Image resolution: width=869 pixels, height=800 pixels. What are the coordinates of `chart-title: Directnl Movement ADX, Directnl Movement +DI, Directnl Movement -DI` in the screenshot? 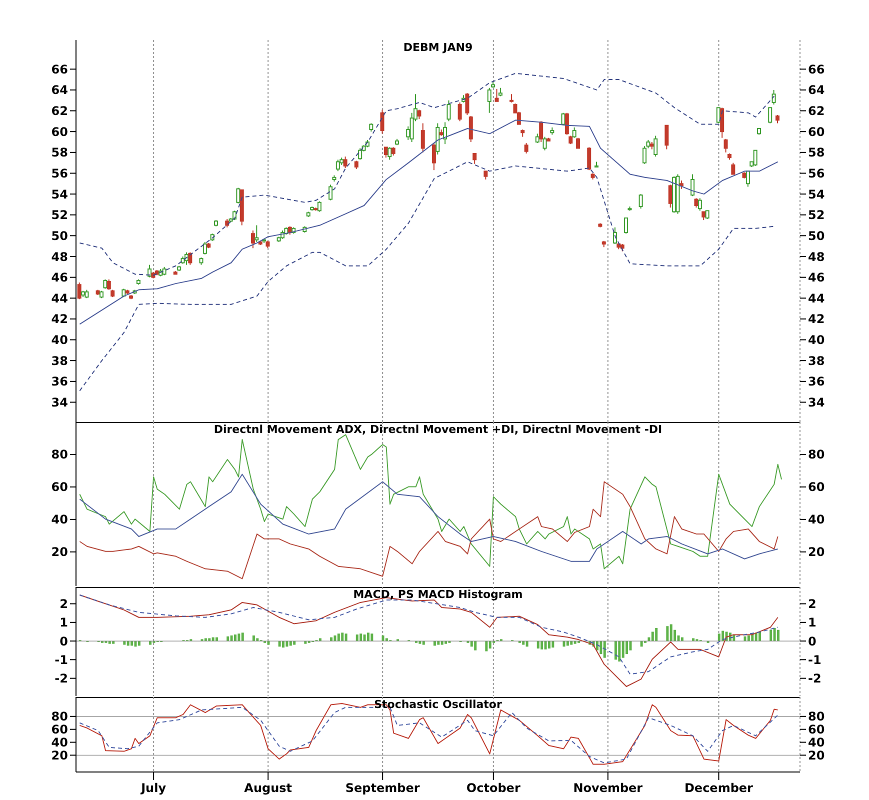 It's located at (438, 429).